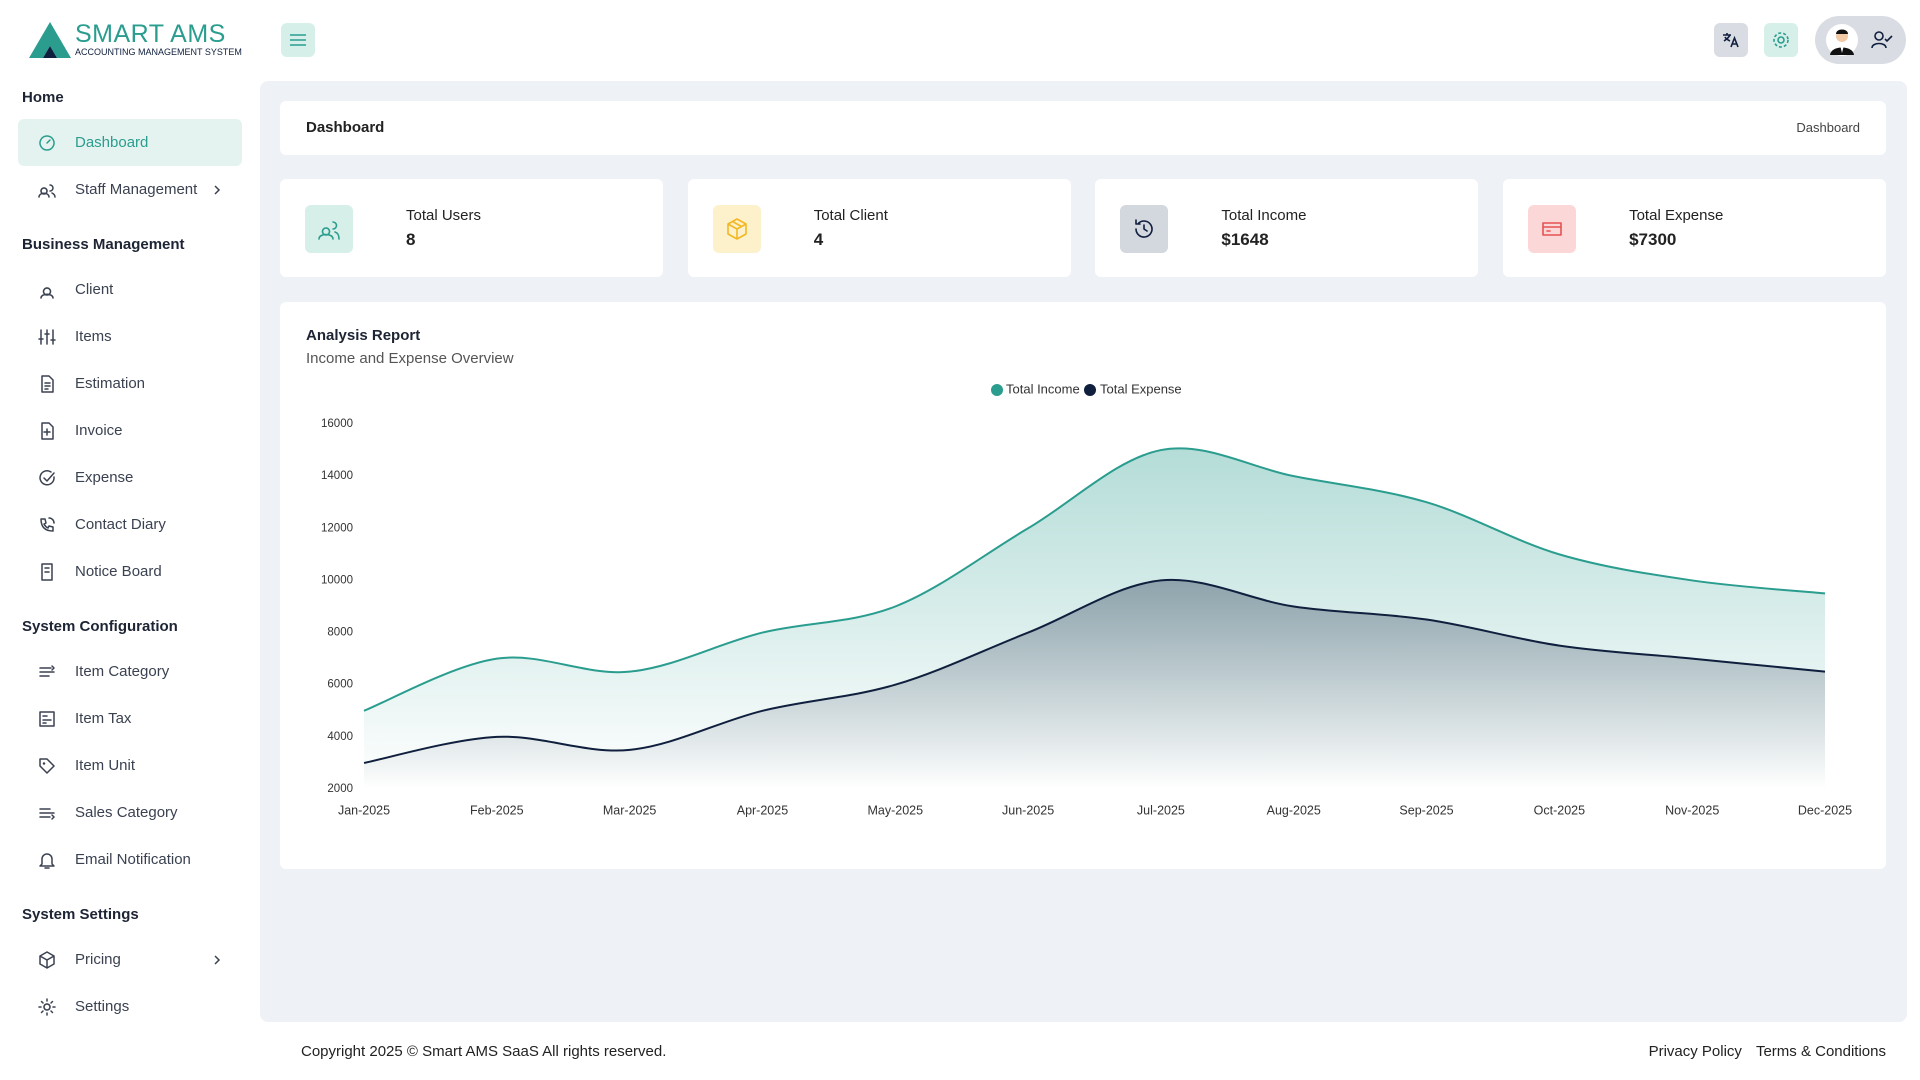 The width and height of the screenshot is (1920, 1080). Describe the element at coordinates (130, 336) in the screenshot. I see `nav-item: Items` at that location.